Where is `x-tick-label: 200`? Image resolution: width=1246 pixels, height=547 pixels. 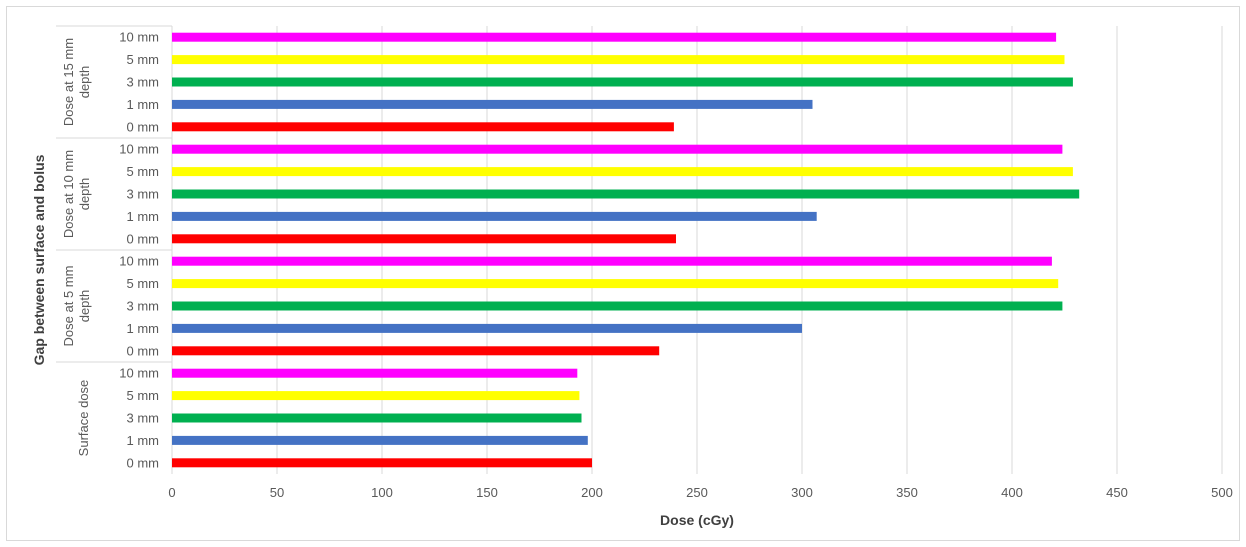
x-tick-label: 200 is located at coordinates (592, 492).